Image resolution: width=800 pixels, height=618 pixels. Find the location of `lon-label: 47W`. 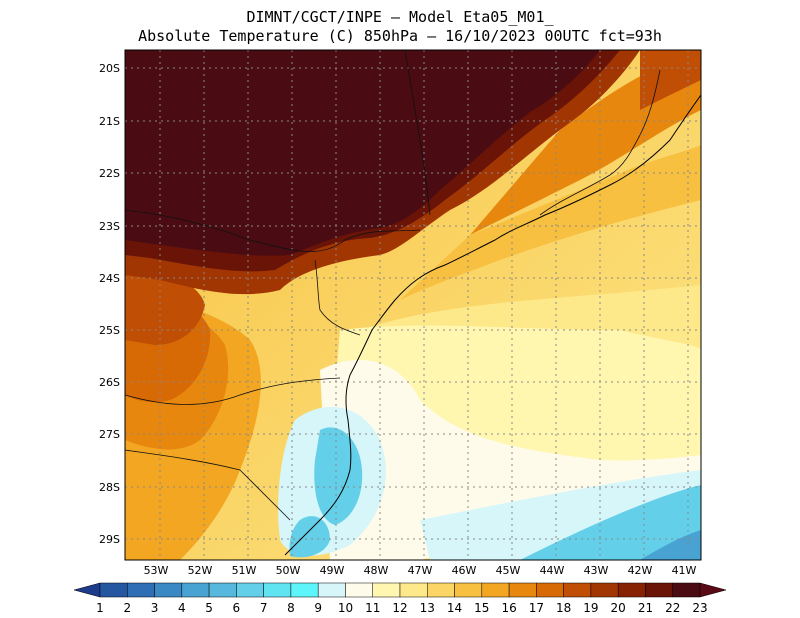

lon-label: 47W is located at coordinates (420, 570).